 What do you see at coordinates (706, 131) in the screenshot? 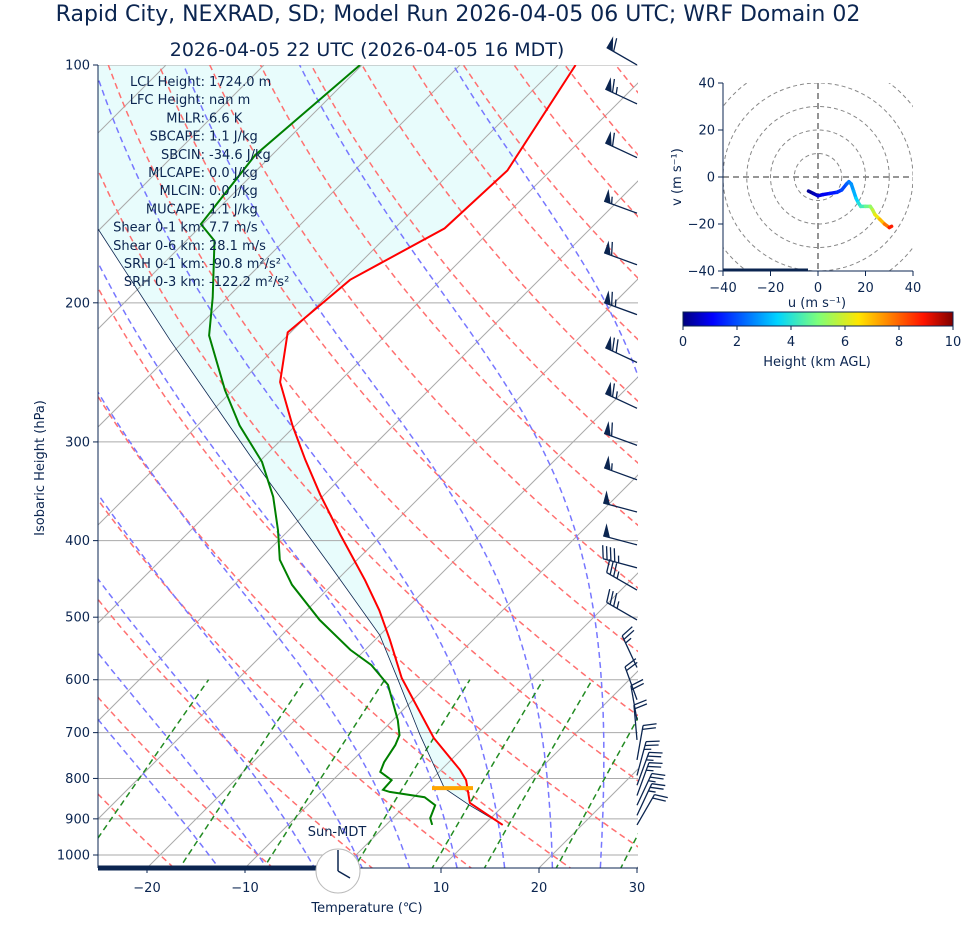
I see `hodo-y-tick-label: 20` at bounding box center [706, 131].